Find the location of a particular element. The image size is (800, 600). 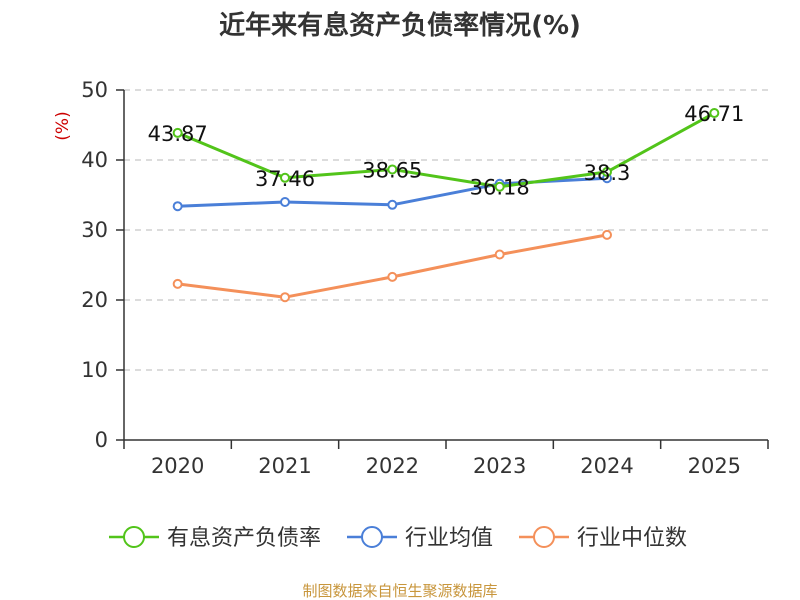

chart-title: 近年来有息资产负债率情况(%) is located at coordinates (400, 25).